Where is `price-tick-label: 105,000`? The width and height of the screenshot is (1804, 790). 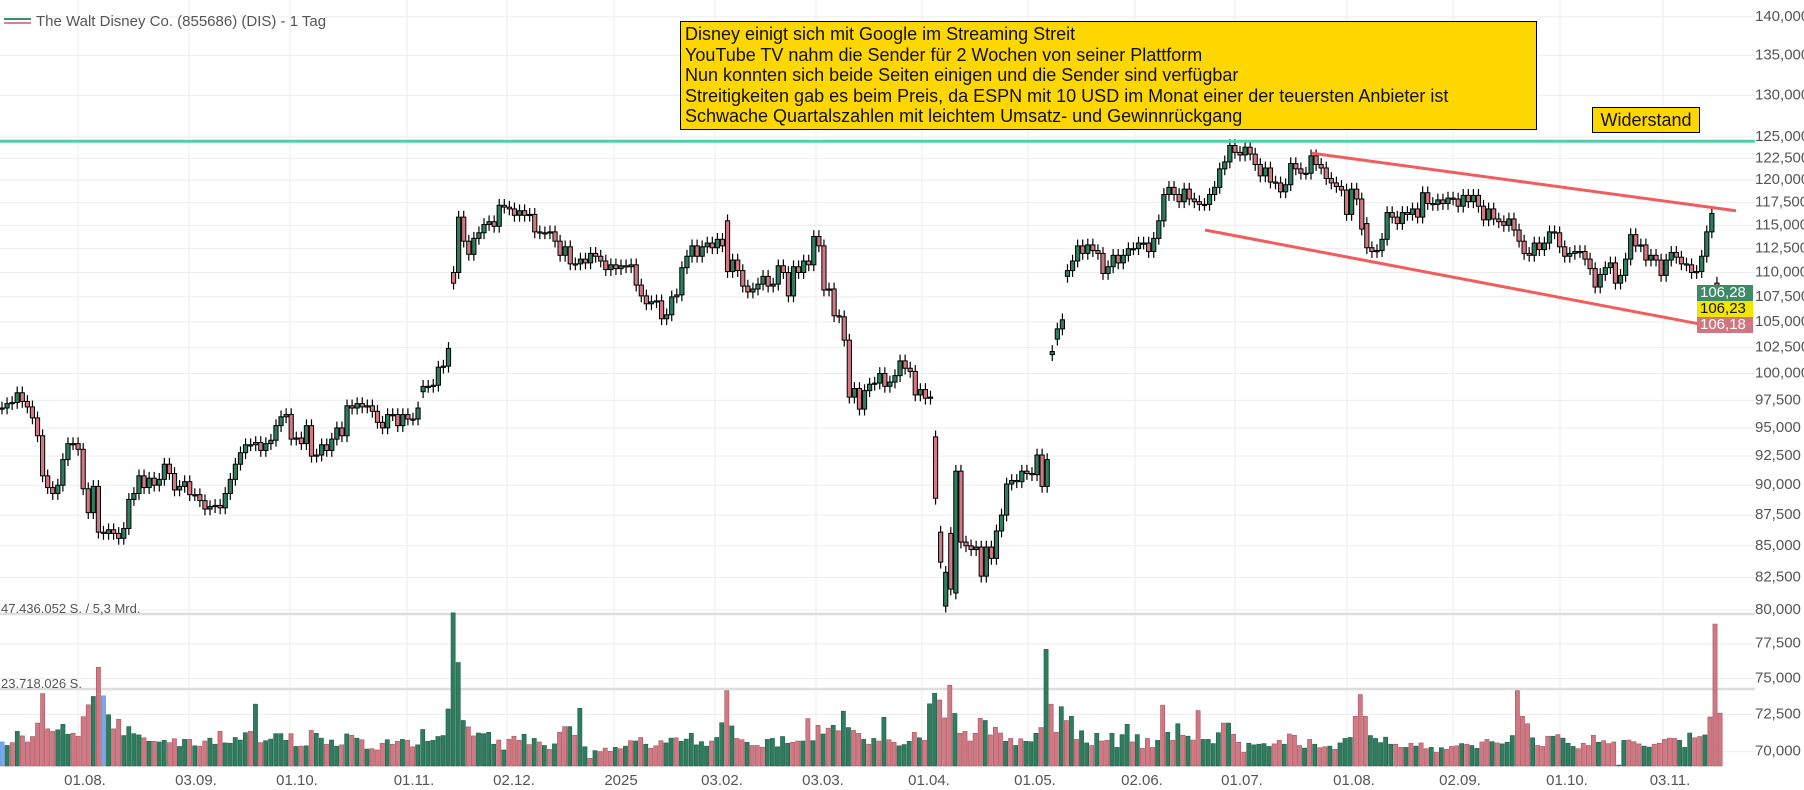
price-tick-label: 105,000 is located at coordinates (1779, 321).